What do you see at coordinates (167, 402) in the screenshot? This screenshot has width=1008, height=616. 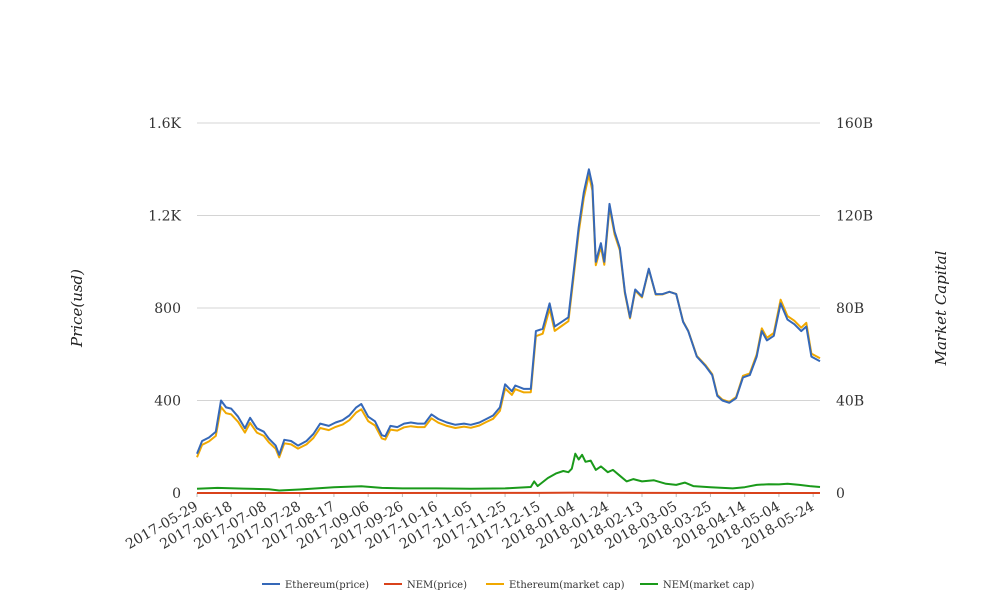 I see `y-tick-label: 400` at bounding box center [167, 402].